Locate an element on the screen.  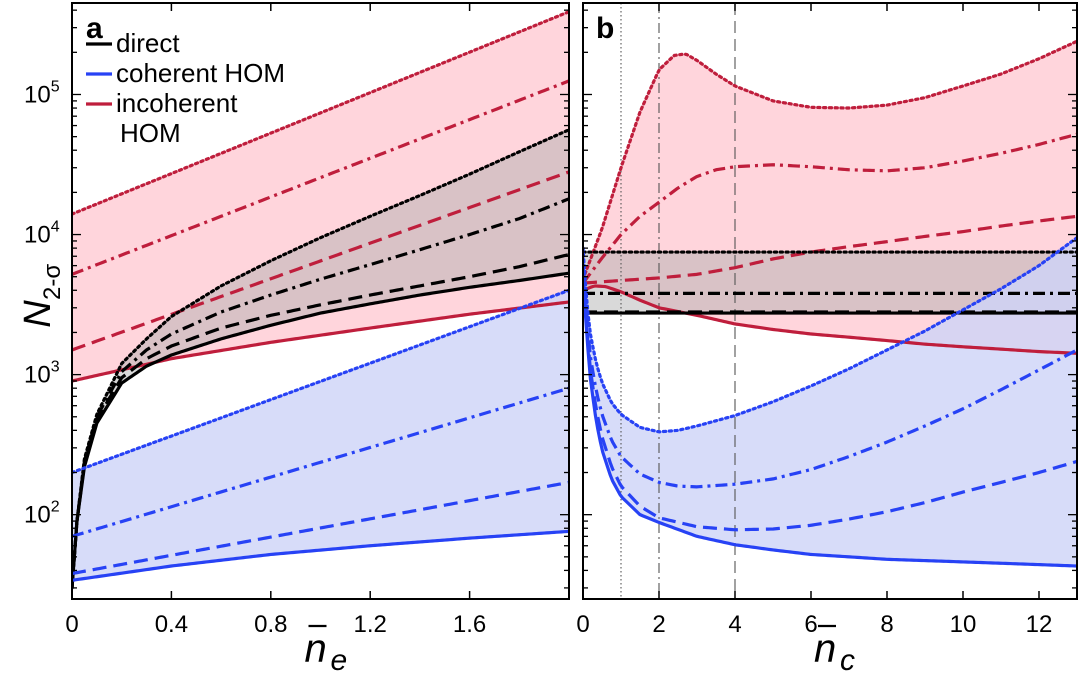
x-tick-label: 12 is located at coordinates (1039, 624).